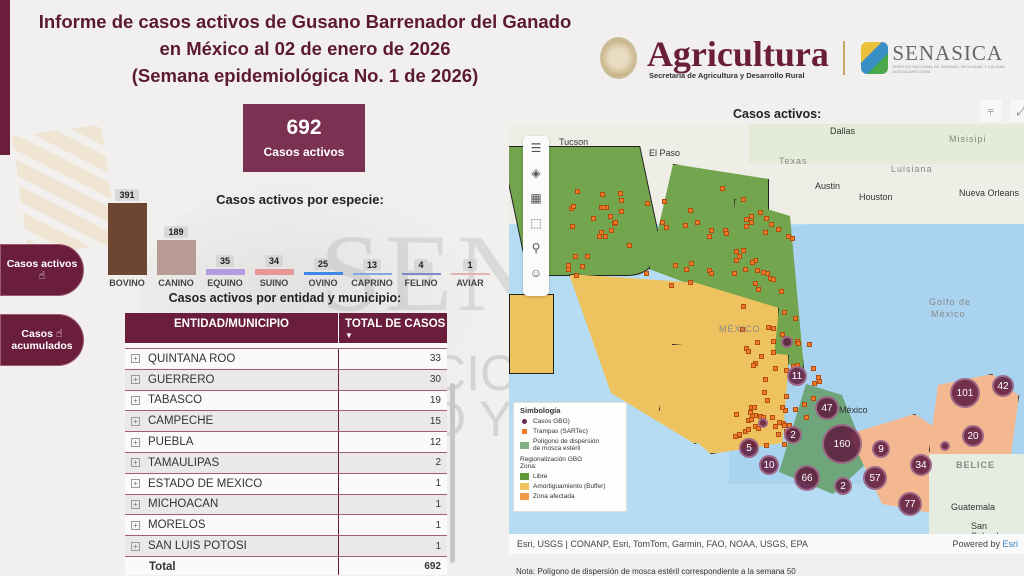 This screenshot has height=576, width=1024. What do you see at coordinates (225, 270) in the screenshot?
I see `bar-equino: 35 EQUINO` at bounding box center [225, 270].